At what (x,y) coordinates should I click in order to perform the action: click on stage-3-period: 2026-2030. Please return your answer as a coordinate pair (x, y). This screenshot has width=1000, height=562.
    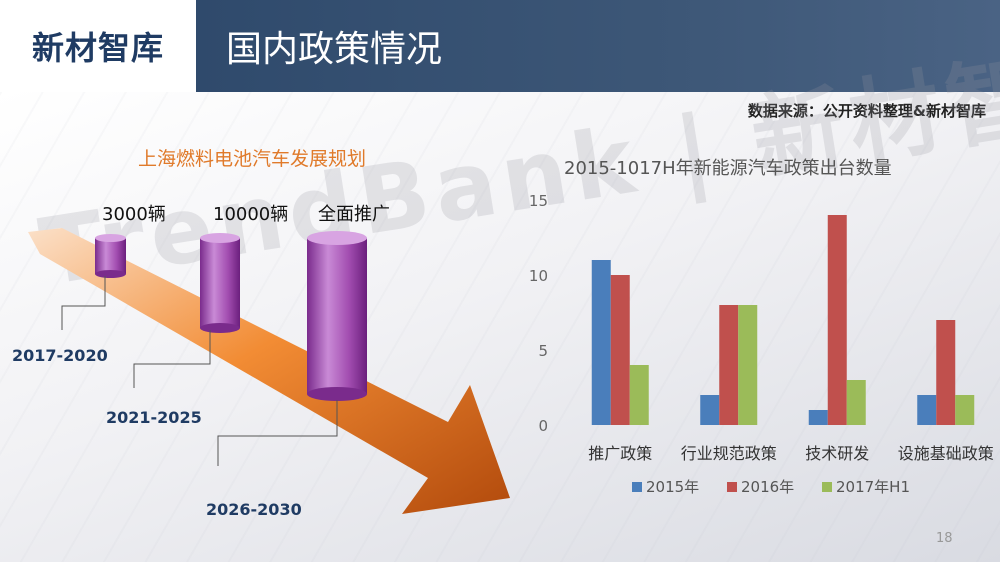
    Looking at the image, I should click on (254, 509).